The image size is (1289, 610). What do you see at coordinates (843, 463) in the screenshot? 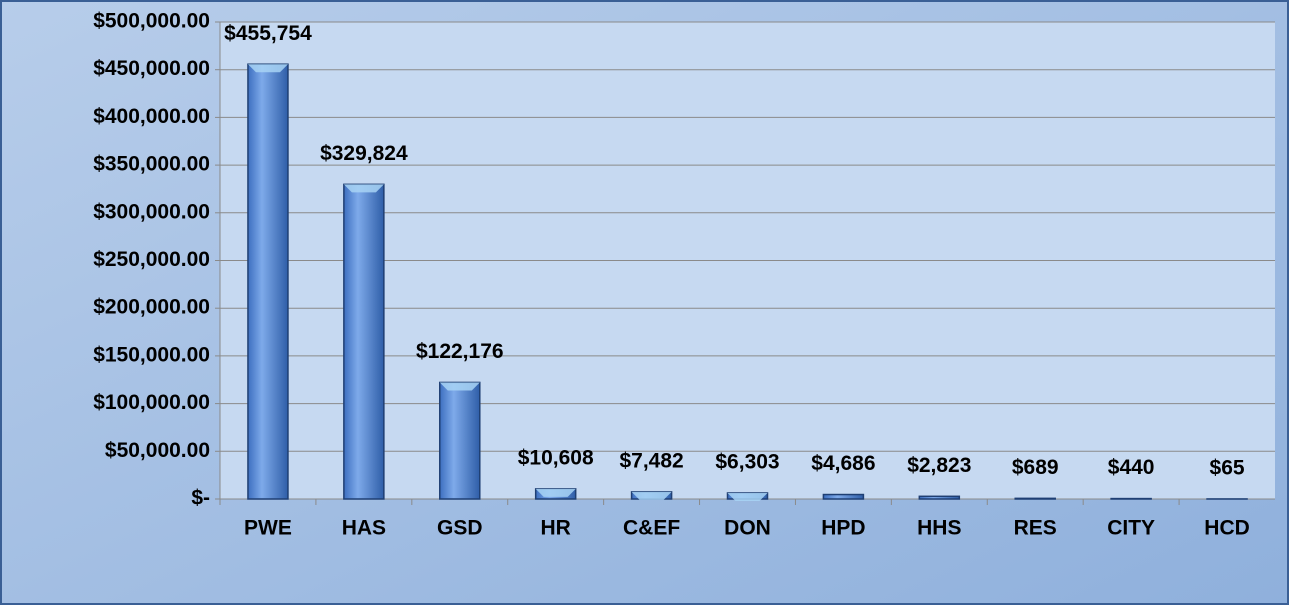
I see `data-label: $4,686` at bounding box center [843, 463].